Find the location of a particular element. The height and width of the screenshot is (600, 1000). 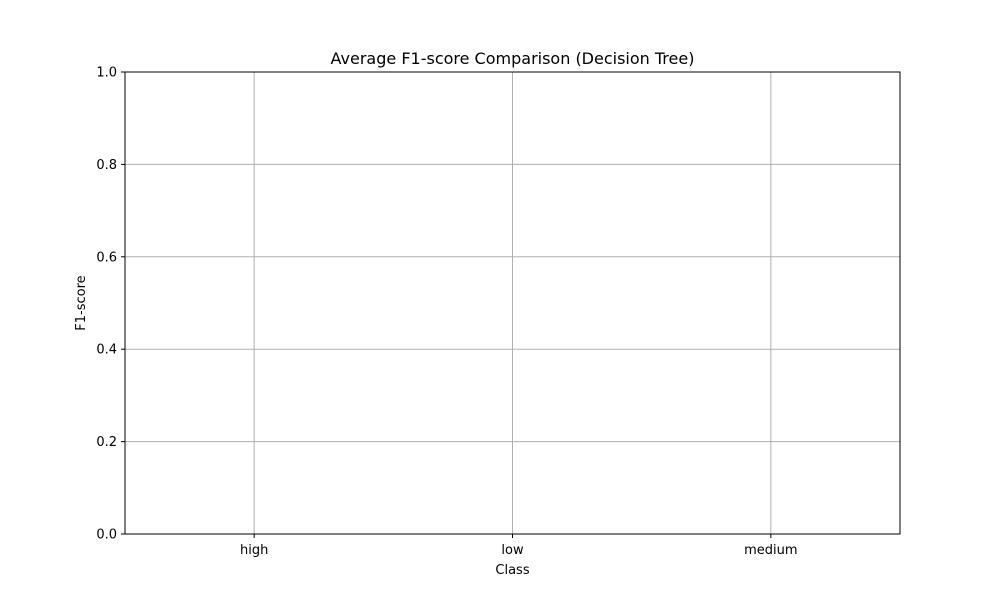

y-tick-label: 0.6 is located at coordinates (106, 257).